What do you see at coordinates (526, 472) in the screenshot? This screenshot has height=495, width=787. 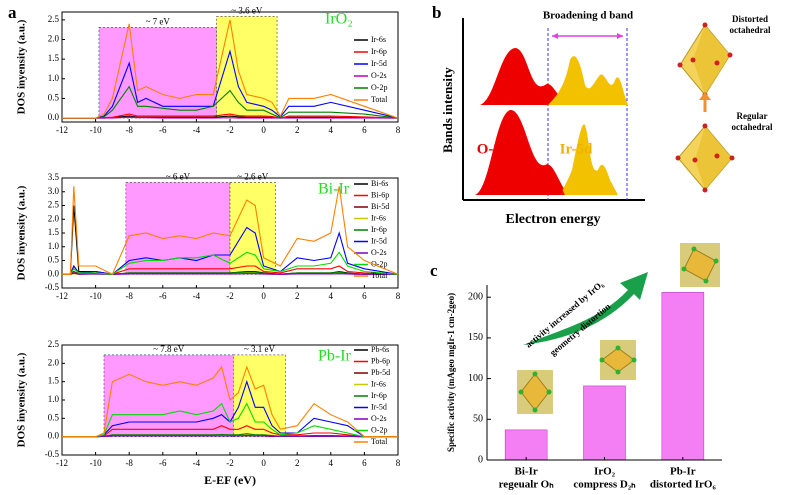 I see `x-tick-label: Bi-Ir` at bounding box center [526, 472].